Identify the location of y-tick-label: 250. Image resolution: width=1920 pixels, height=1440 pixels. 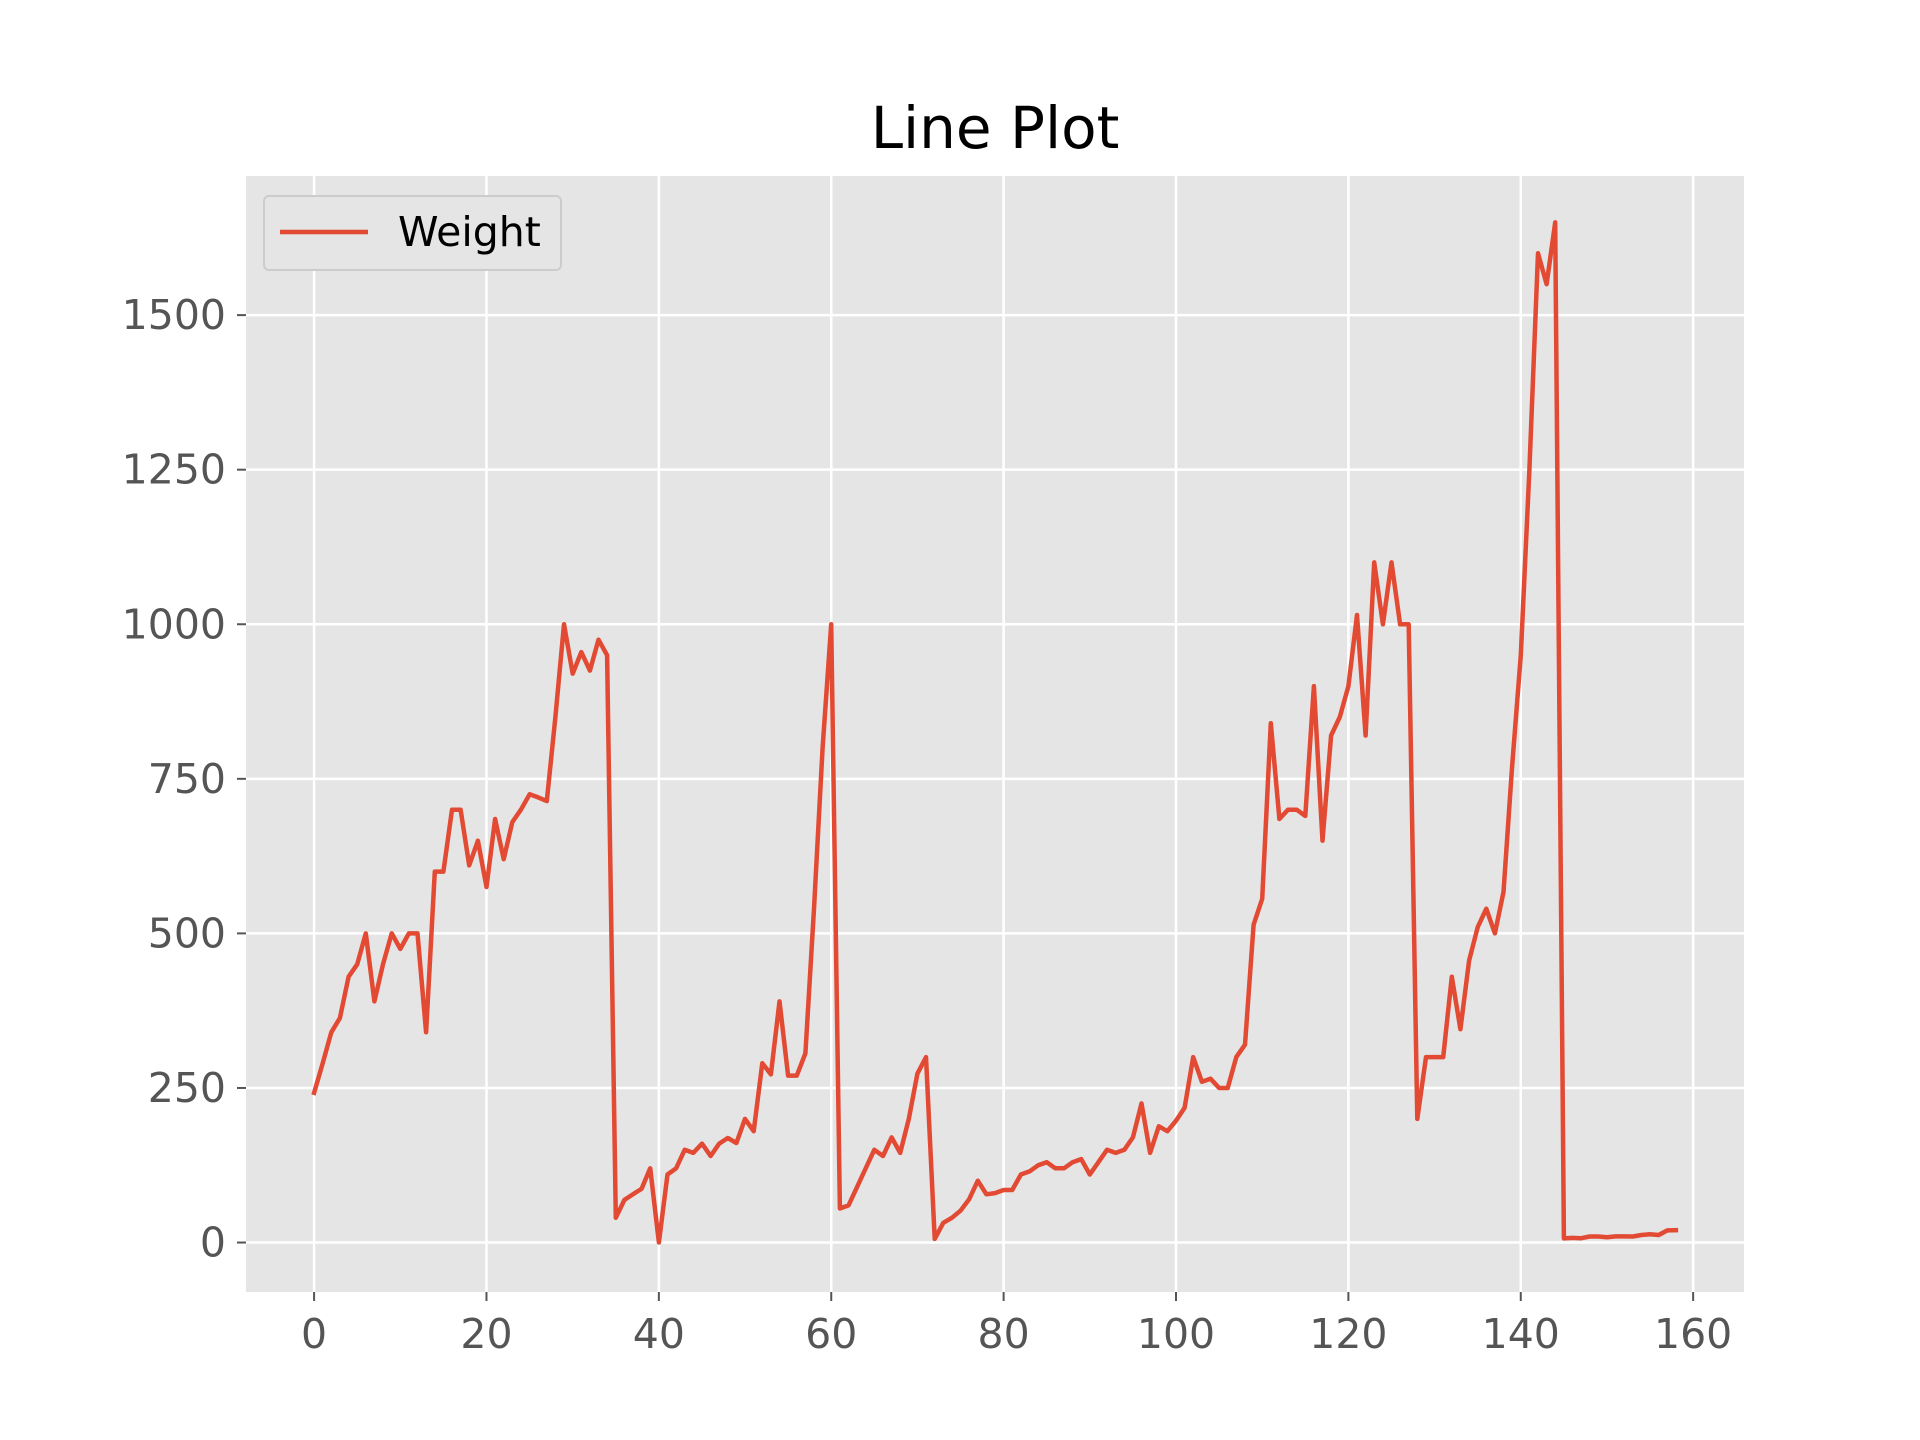
(187, 1088).